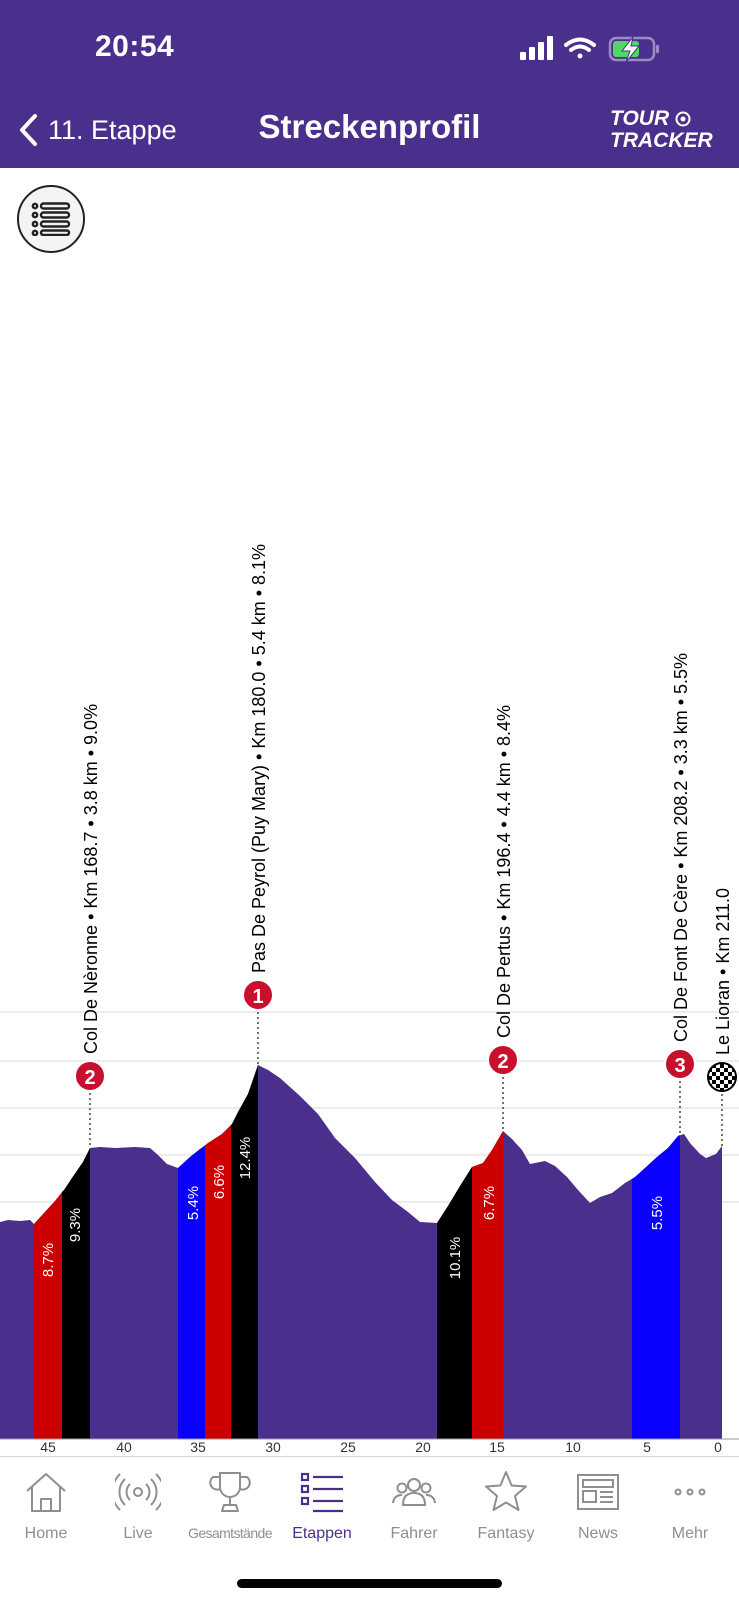 Image resolution: width=739 pixels, height=1600 pixels. What do you see at coordinates (245, 1158) in the screenshot?
I see `segment-label: 12.4%` at bounding box center [245, 1158].